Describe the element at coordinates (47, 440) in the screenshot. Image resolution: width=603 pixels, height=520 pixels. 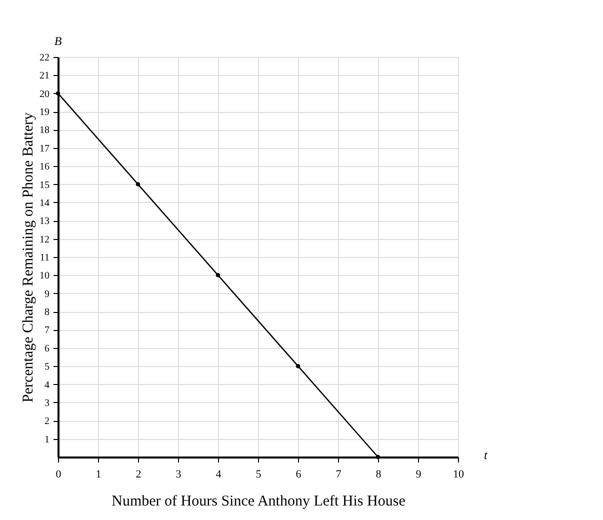
I see `y-tick-label: 1` at that location.